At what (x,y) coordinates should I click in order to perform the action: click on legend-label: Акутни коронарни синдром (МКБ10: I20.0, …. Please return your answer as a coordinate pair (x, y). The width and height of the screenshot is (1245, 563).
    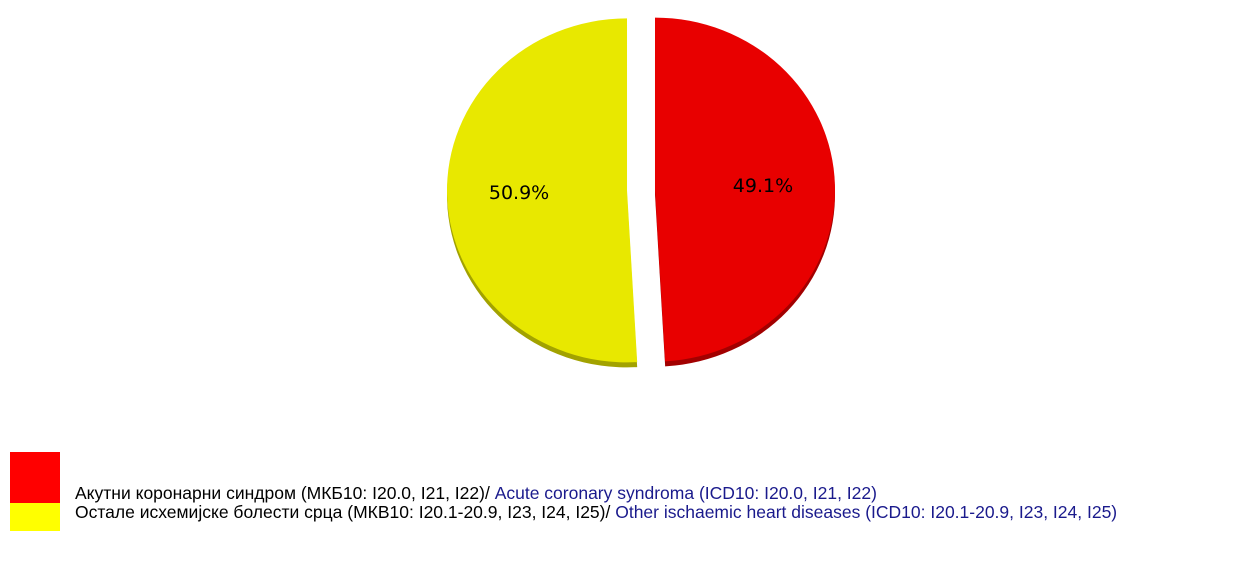
    Looking at the image, I should click on (285, 493).